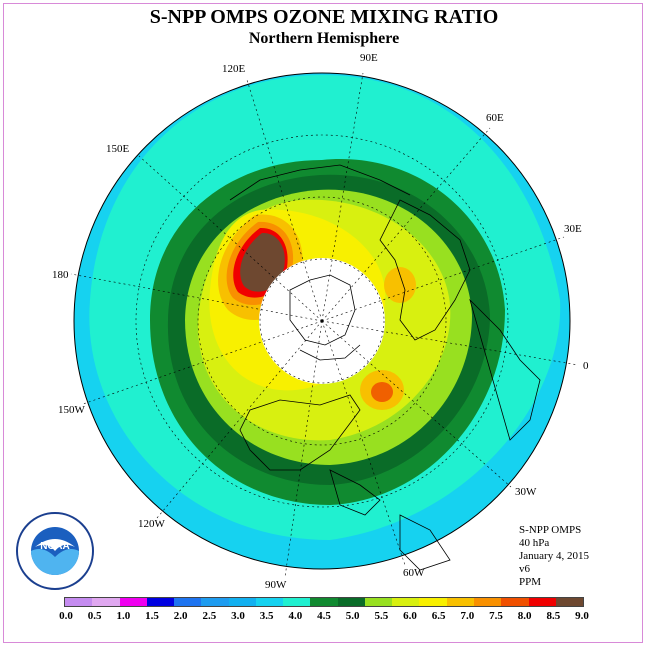 The width and height of the screenshot is (648, 648). I want to click on map-title: S-NPP OMPS OZONE MIXING RATIO, so click(324, 17).